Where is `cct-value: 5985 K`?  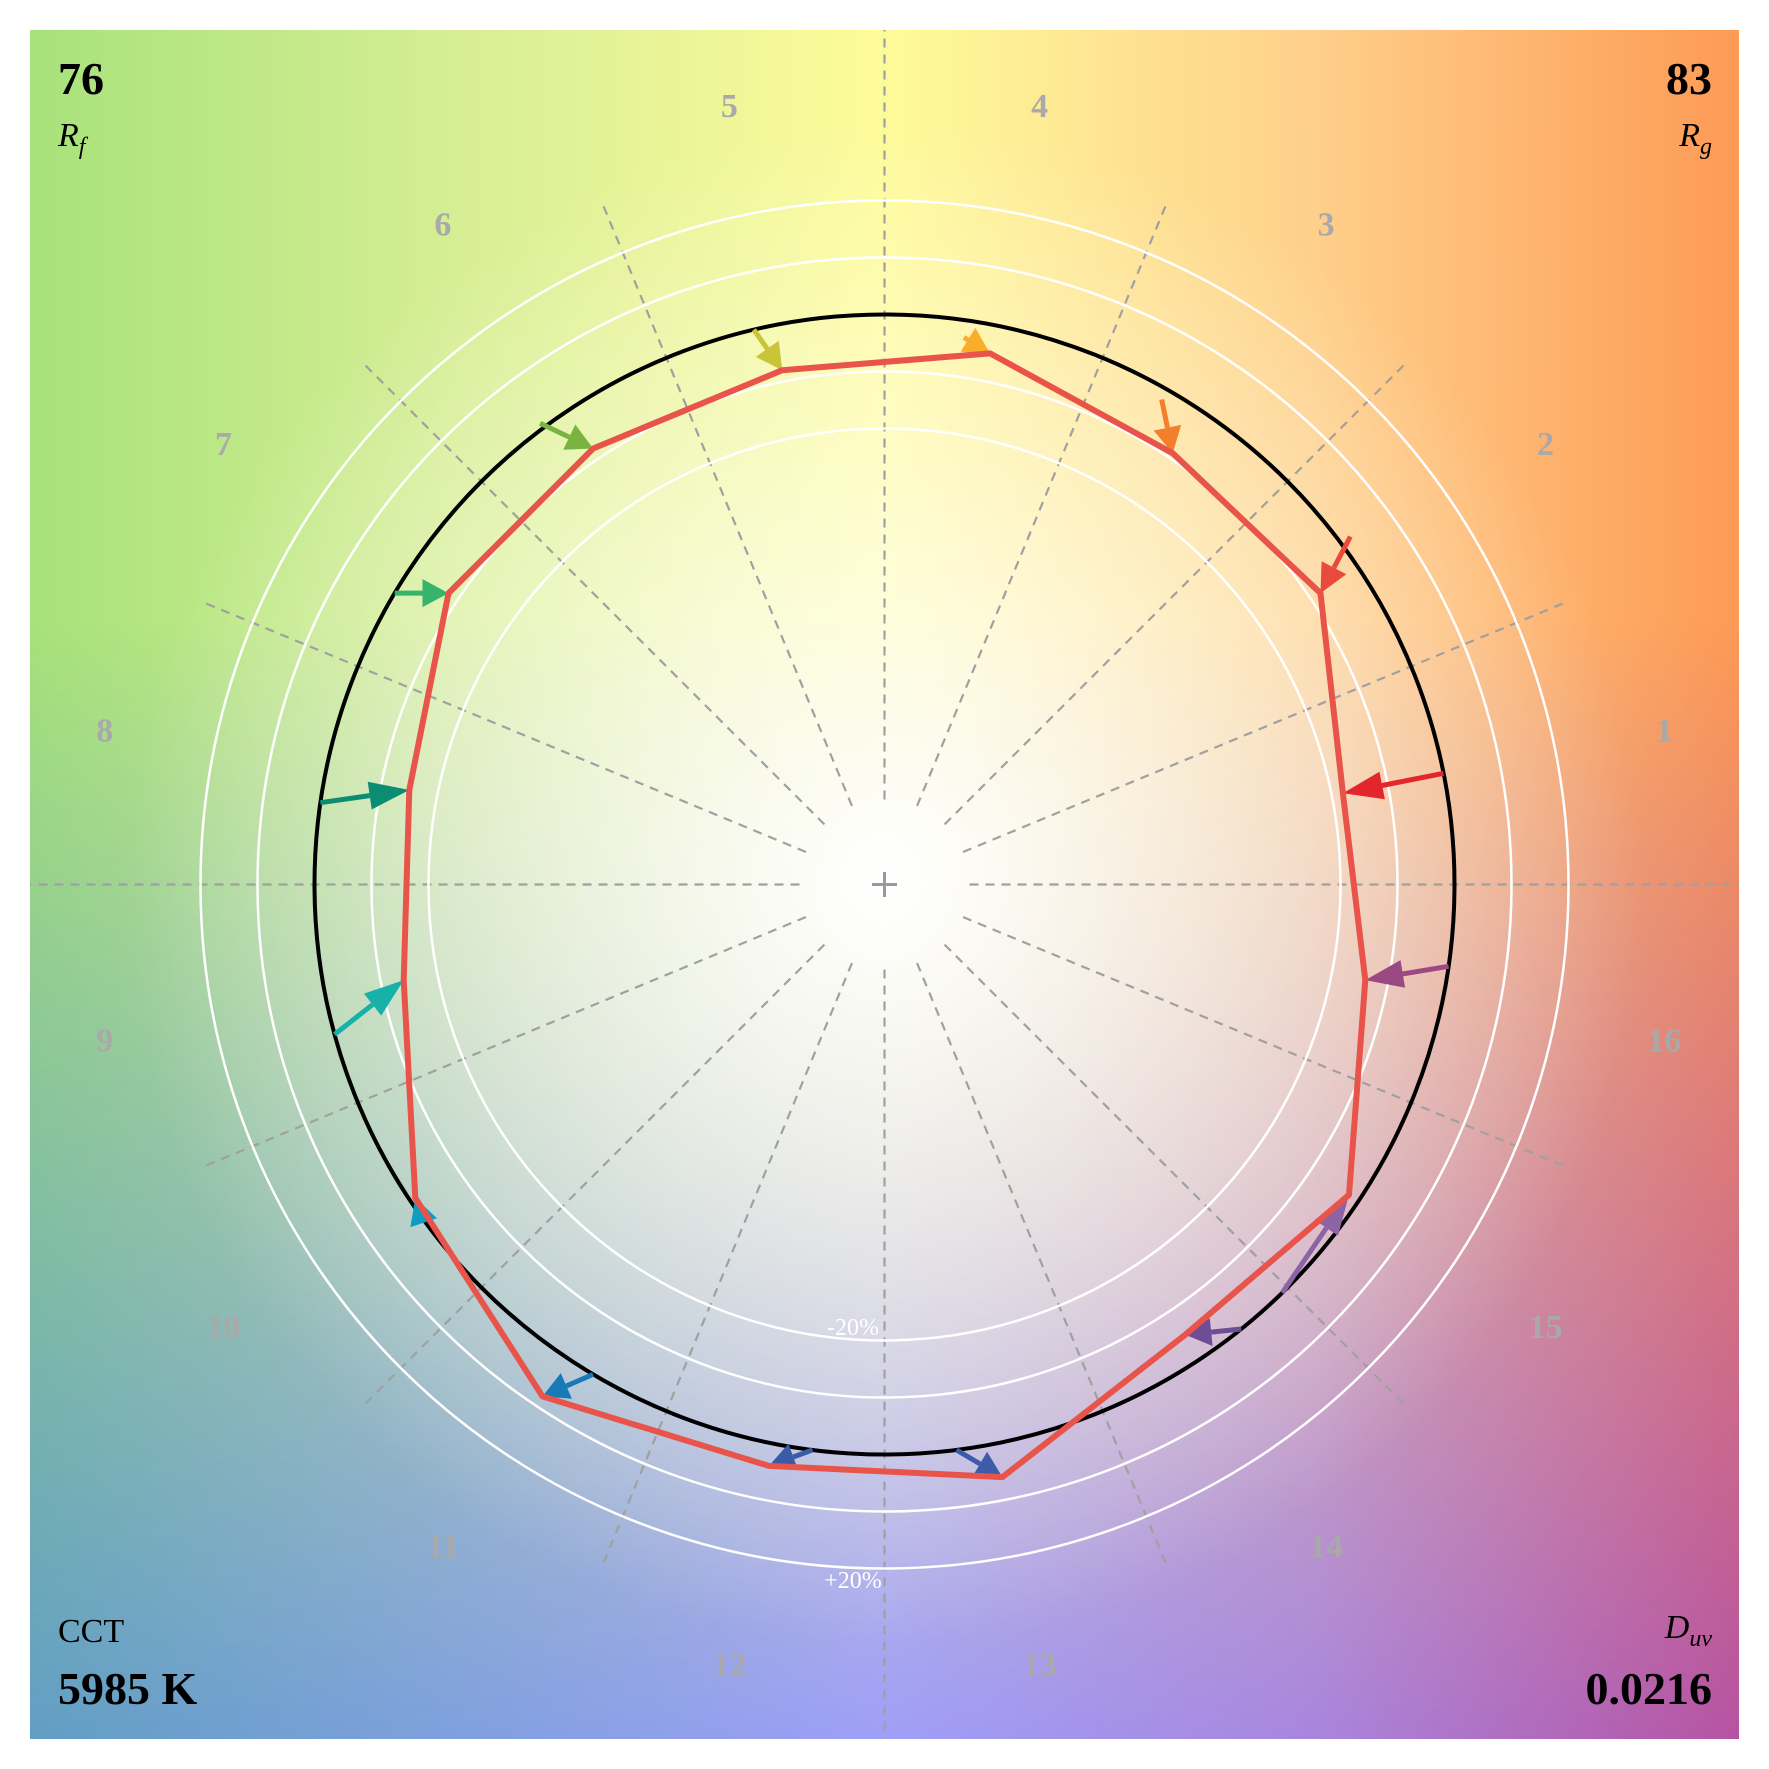 cct-value: 5985 K is located at coordinates (128, 1688).